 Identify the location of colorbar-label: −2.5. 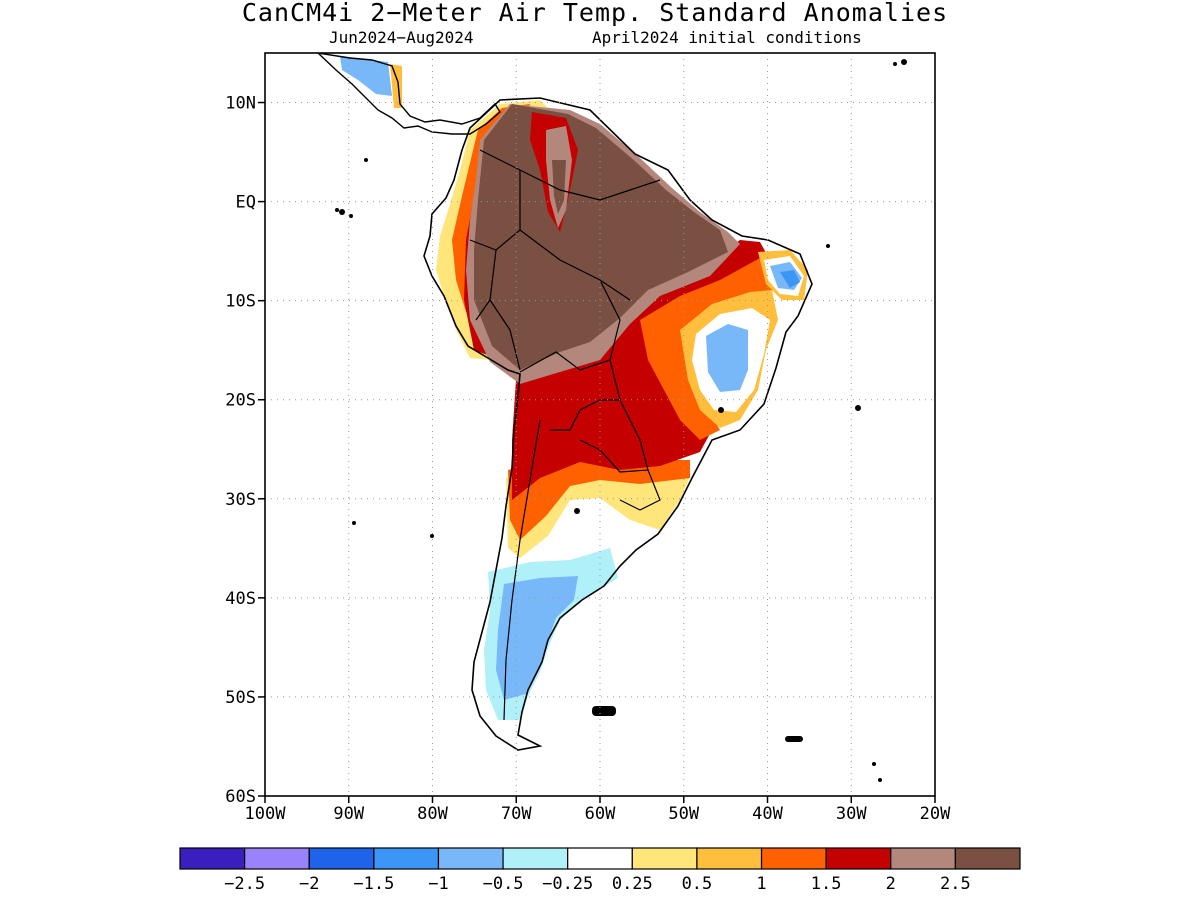
(244, 884).